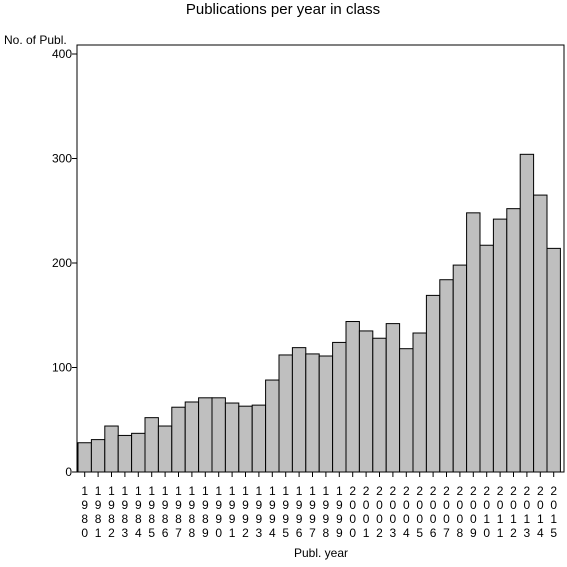 The height and width of the screenshot is (567, 567). I want to click on bar-1994, so click(272, 426).